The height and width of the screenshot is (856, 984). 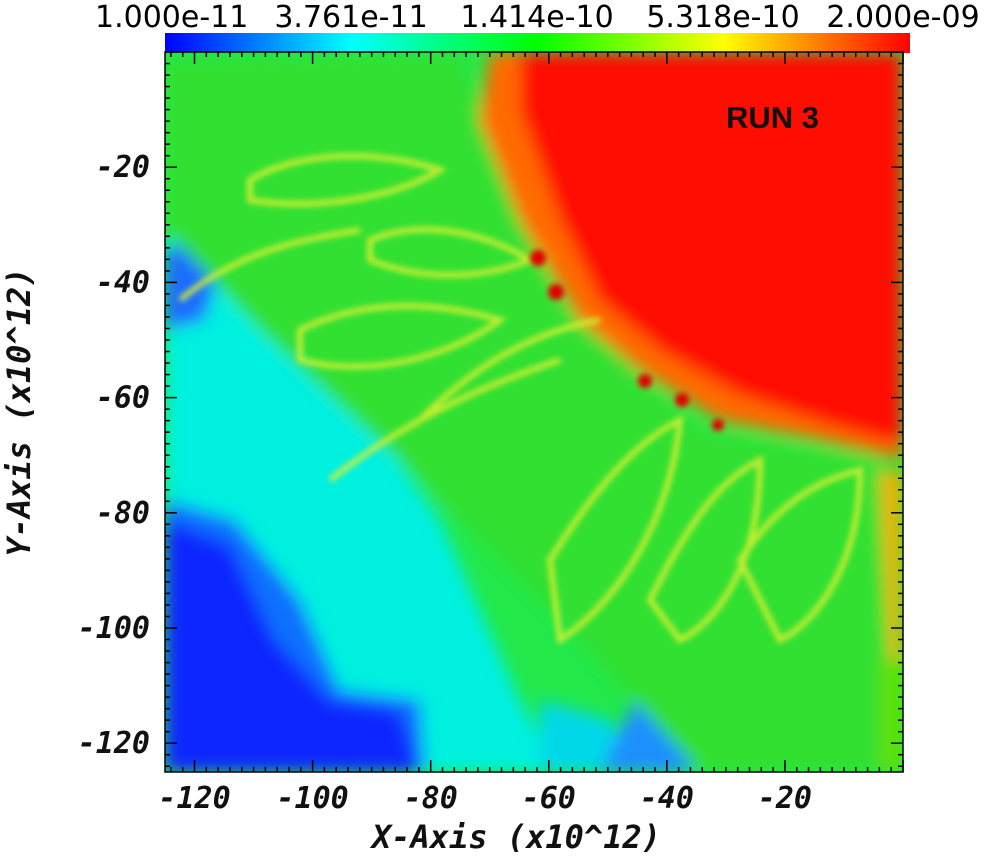 What do you see at coordinates (549, 798) in the screenshot?
I see `x-tick-label: -60` at bounding box center [549, 798].